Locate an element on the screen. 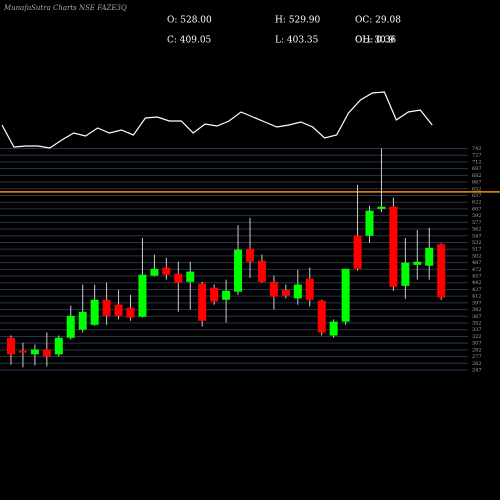 The image size is (500, 500). ohlc-info: O: 528.00 is located at coordinates (189, 21).